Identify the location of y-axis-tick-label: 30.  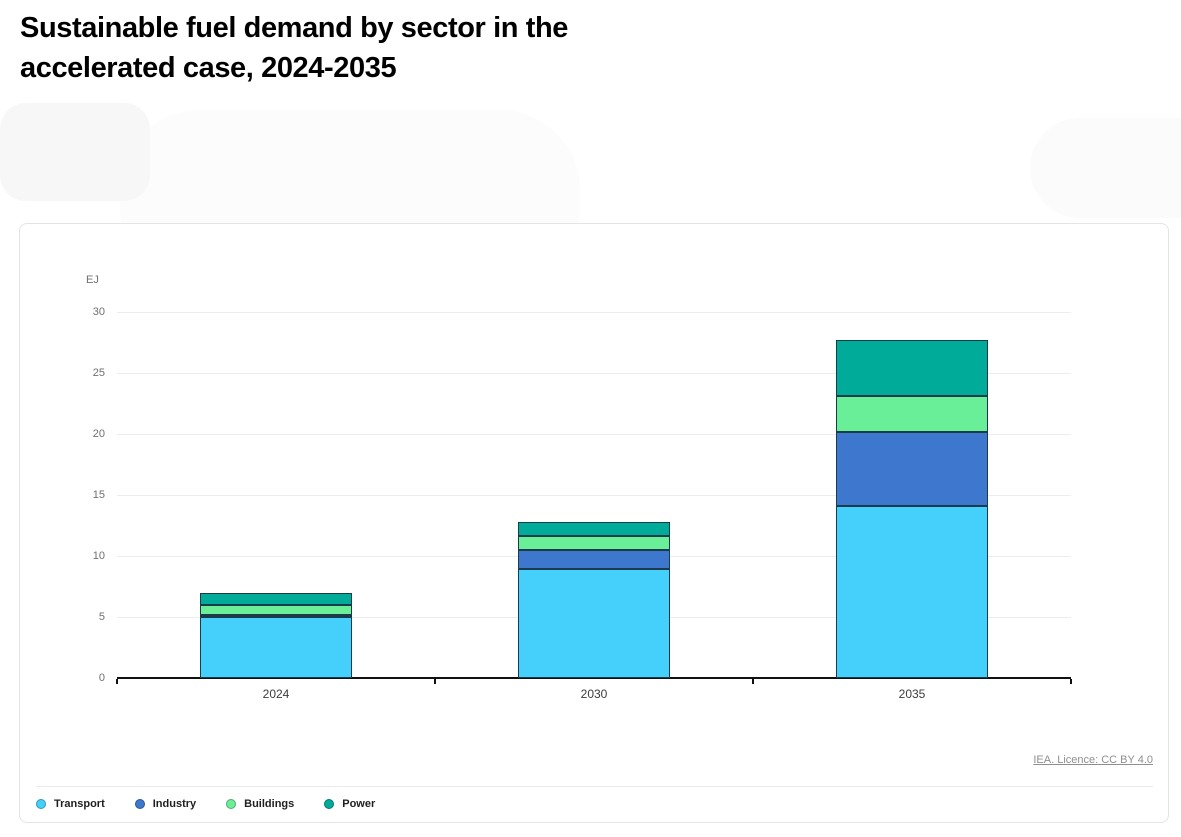
(98, 312).